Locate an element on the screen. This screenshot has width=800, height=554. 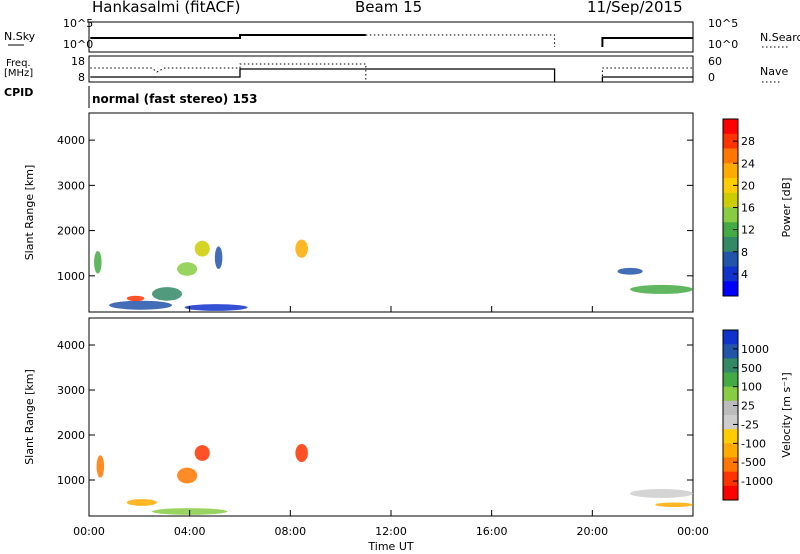
nsky-line is located at coordinates (228, 36).